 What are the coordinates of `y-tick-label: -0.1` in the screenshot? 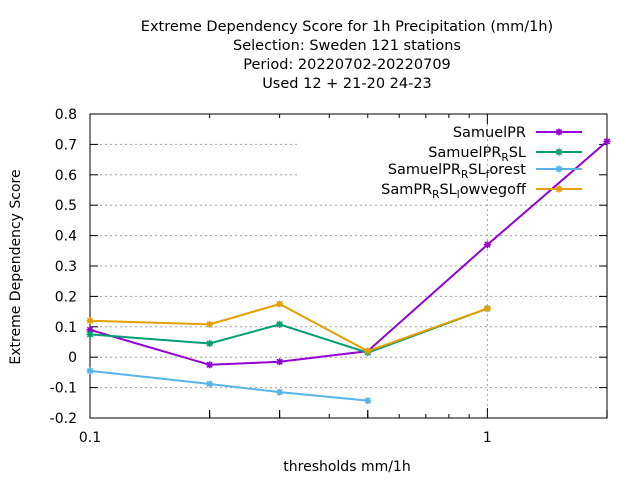 It's located at (63, 389).